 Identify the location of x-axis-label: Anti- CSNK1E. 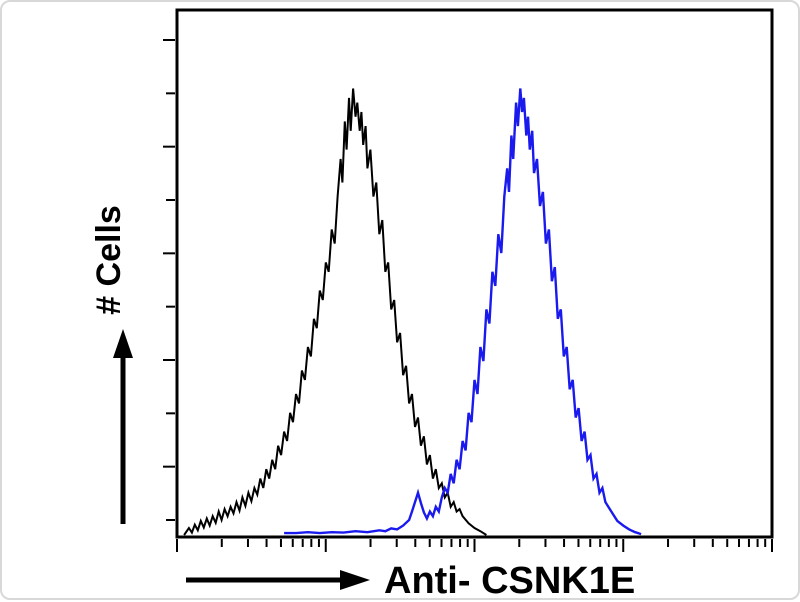
(509, 581).